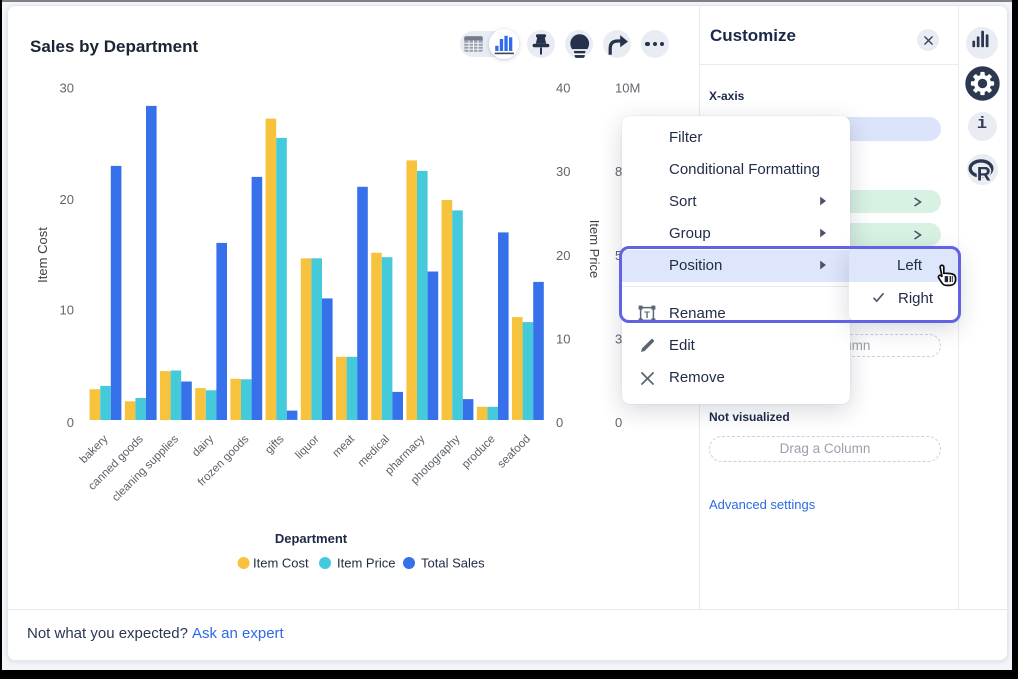 This screenshot has width=1018, height=679. Describe the element at coordinates (984, 175) in the screenshot. I see `svg-text: R` at that location.